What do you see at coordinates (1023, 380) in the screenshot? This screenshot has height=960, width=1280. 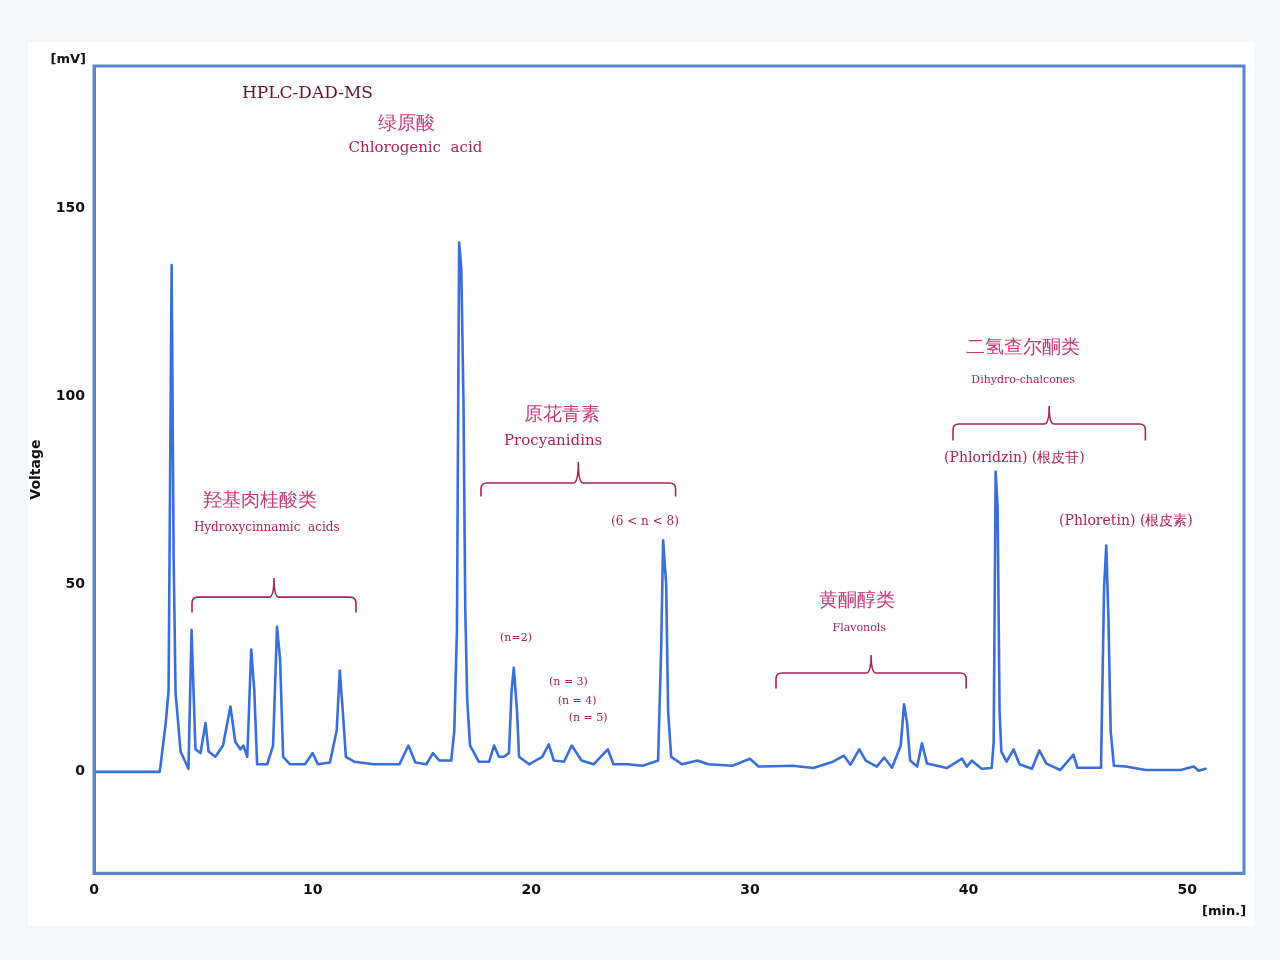 I see `annotation: Dihydro-chalcones` at bounding box center [1023, 380].